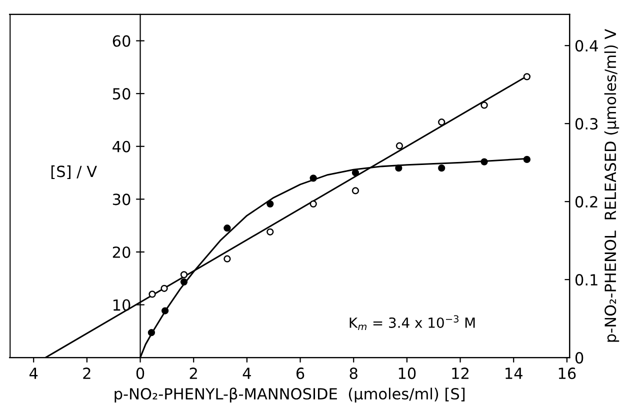 This screenshot has height=411, width=640. What do you see at coordinates (121, 200) in the screenshot?
I see `y-tick-label: 30` at bounding box center [121, 200].